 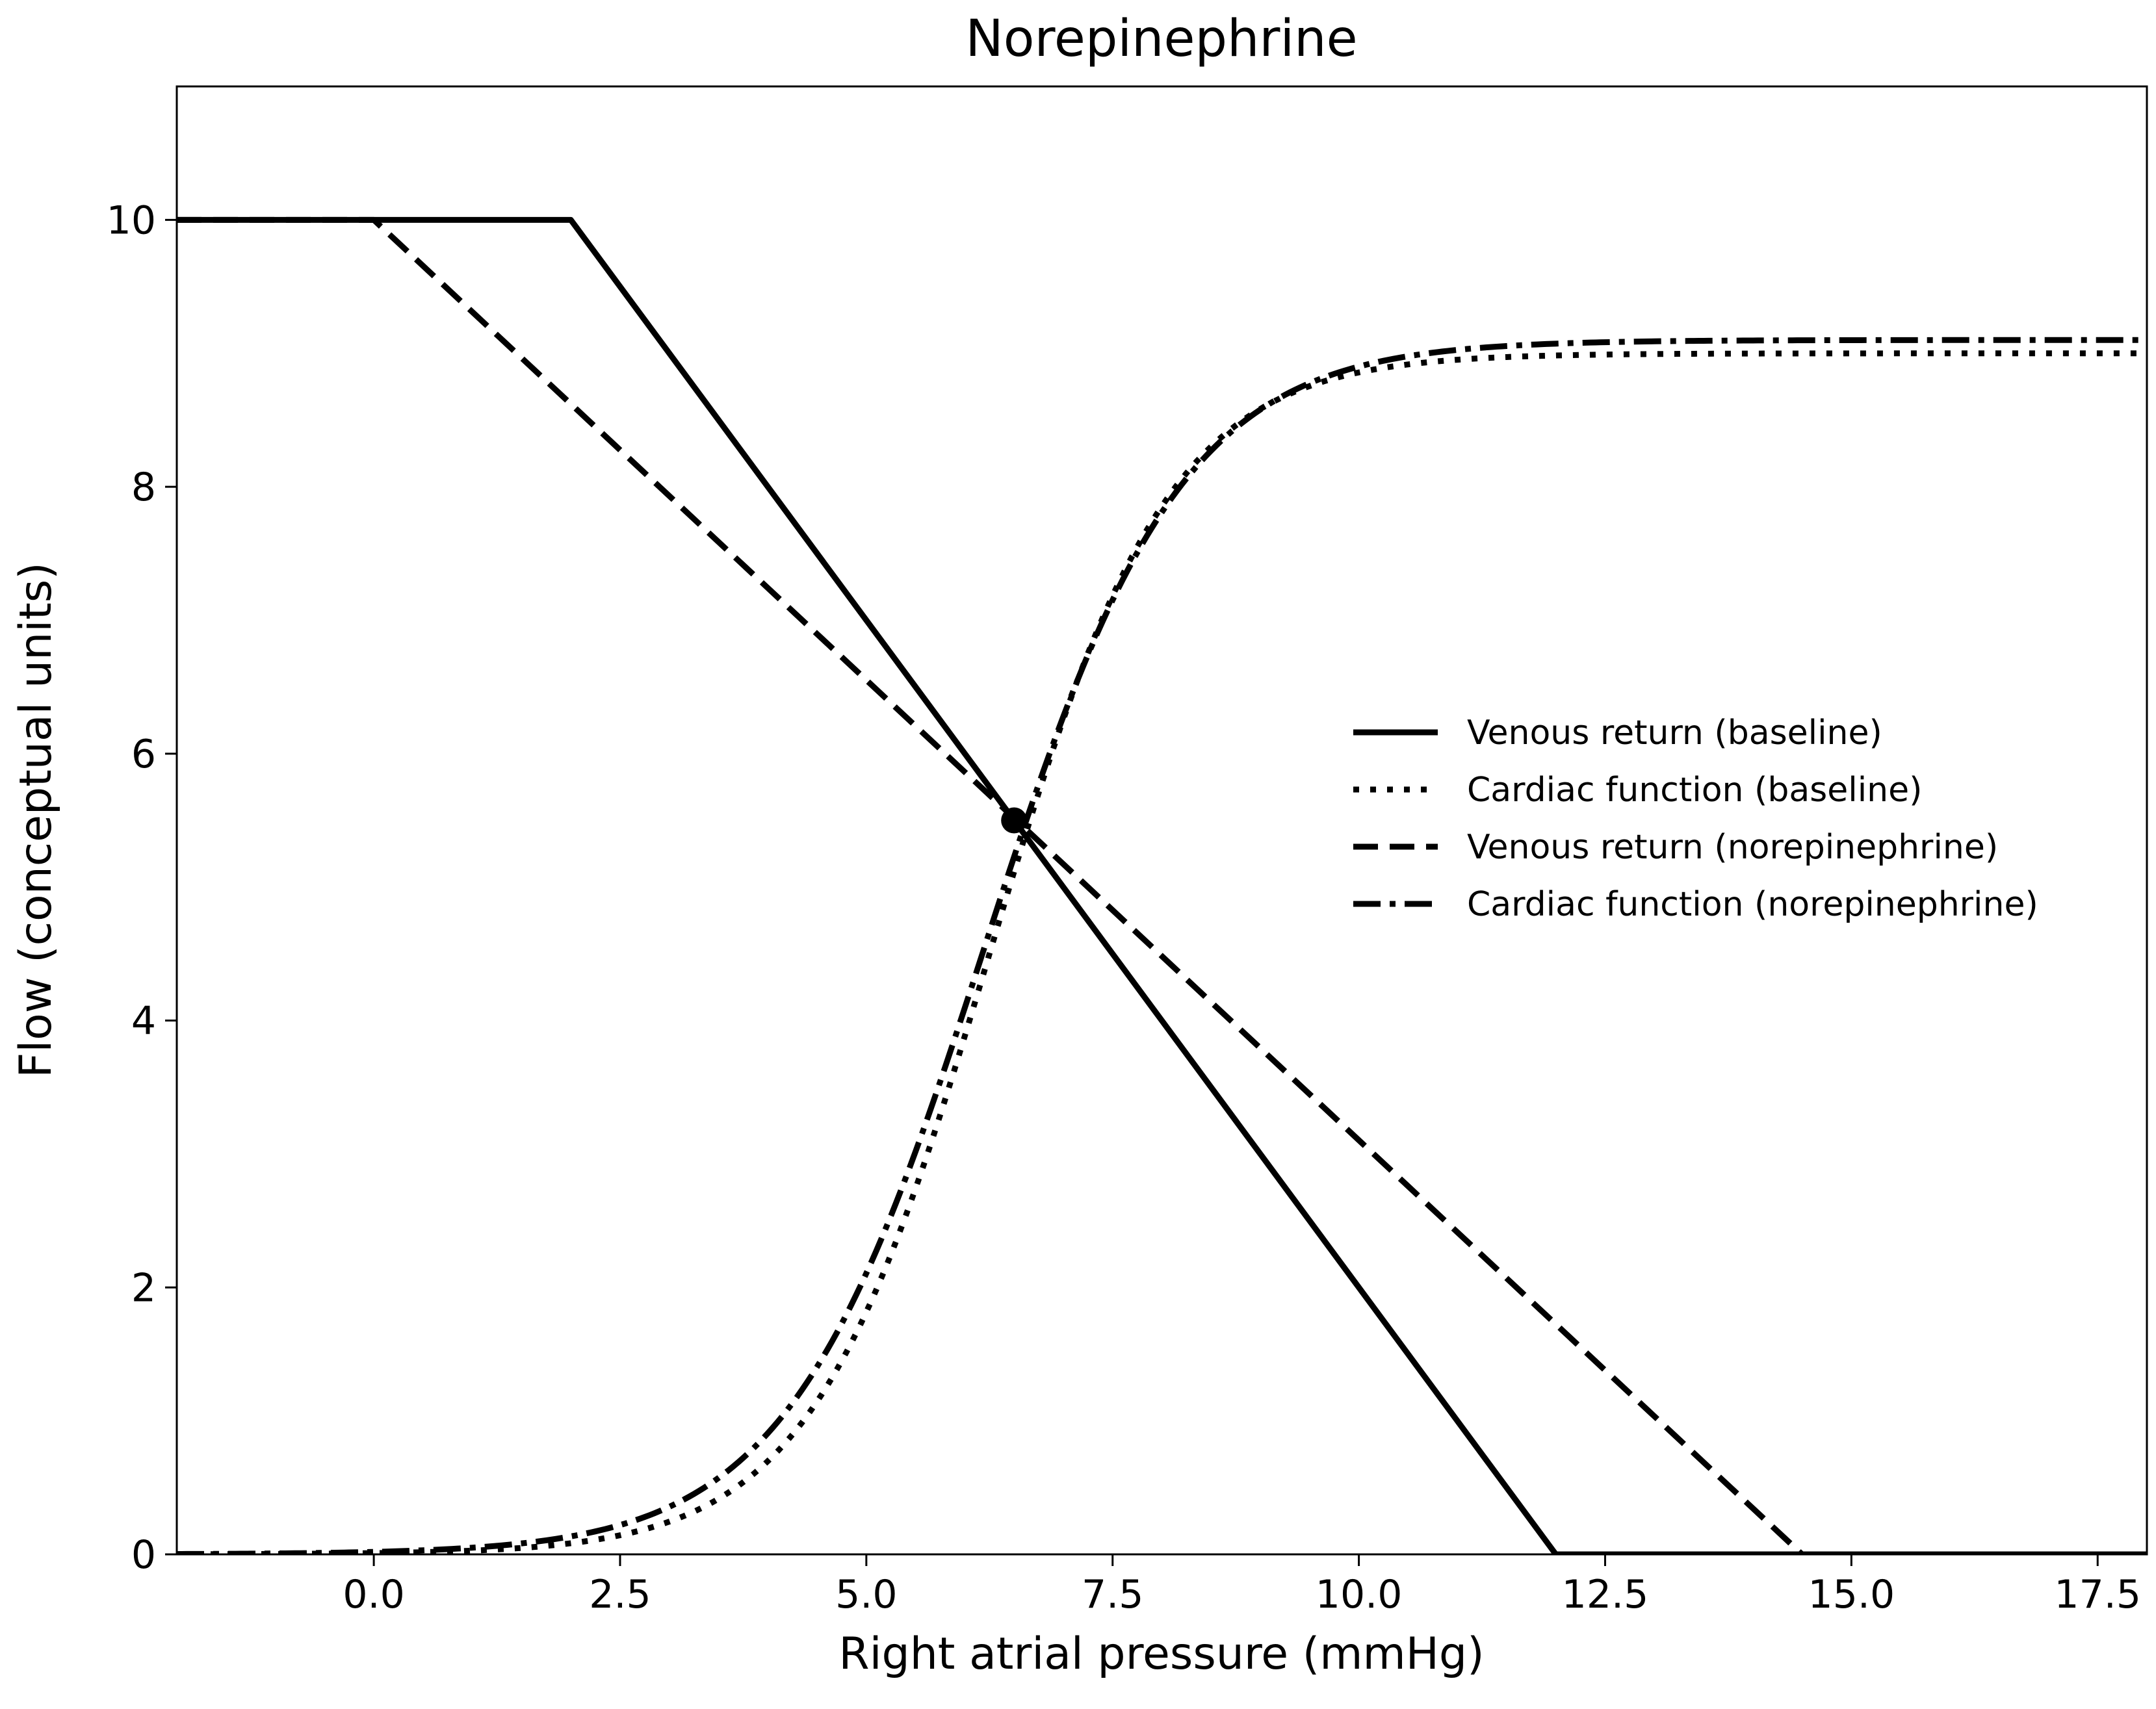 What do you see at coordinates (143, 1021) in the screenshot?
I see `y-tick-label: 4` at bounding box center [143, 1021].